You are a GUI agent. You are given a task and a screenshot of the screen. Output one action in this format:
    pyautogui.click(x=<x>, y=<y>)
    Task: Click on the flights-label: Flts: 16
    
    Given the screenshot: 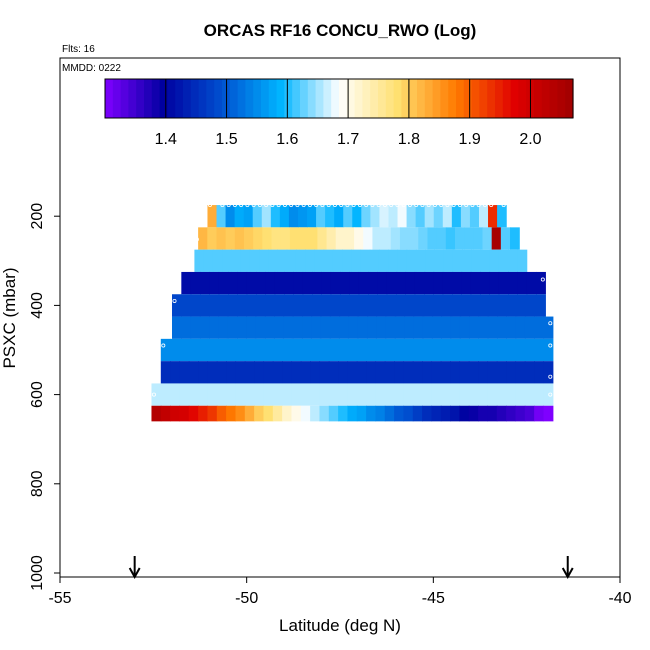 What is the action you would take?
    pyautogui.click(x=78, y=49)
    